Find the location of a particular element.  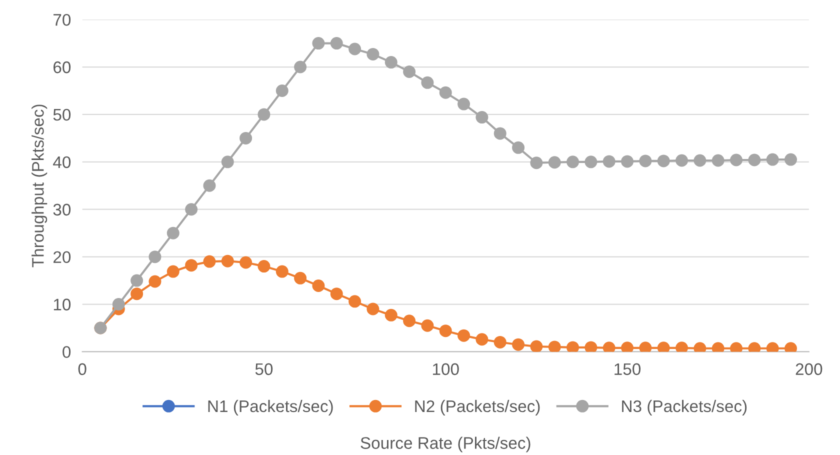

y-tick-label: 50 is located at coordinates (62, 114).